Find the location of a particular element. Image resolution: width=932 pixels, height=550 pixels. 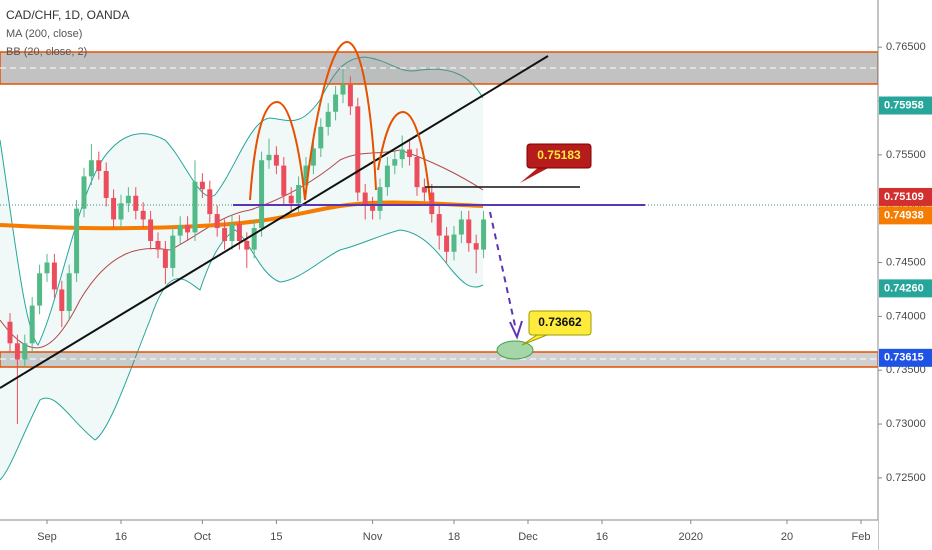

time-axis is located at coordinates (439, 535).